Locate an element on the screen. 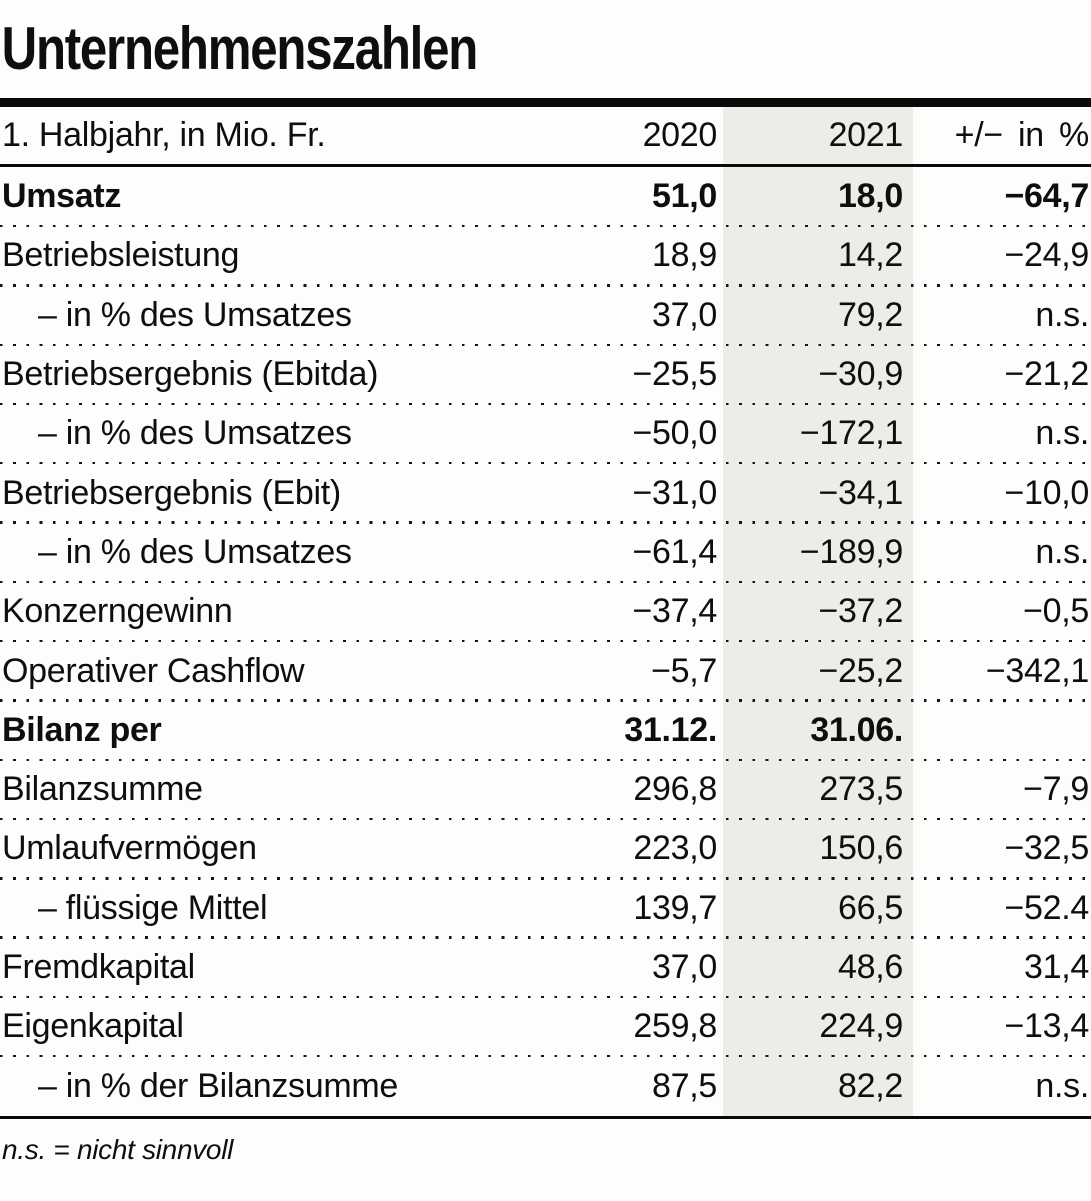  row-label: Eigenkapital is located at coordinates (93, 1026).